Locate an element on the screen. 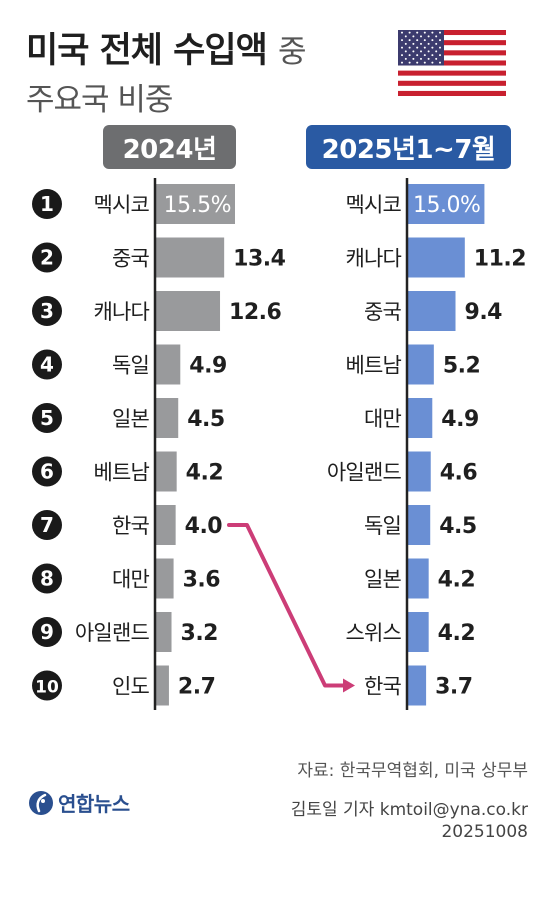  rank-number: 1 is located at coordinates (47, 204).